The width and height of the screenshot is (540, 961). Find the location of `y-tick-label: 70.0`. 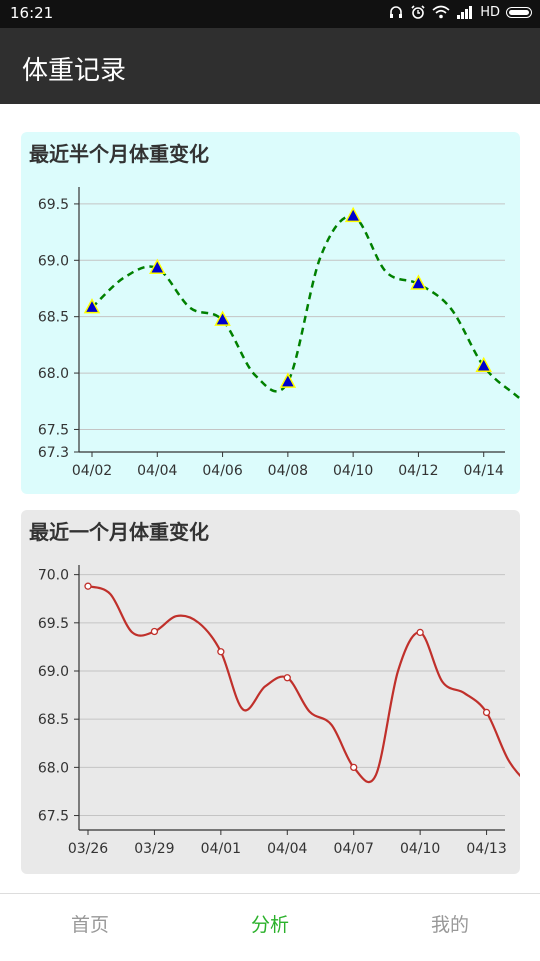

y-tick-label: 70.0 is located at coordinates (53, 576).